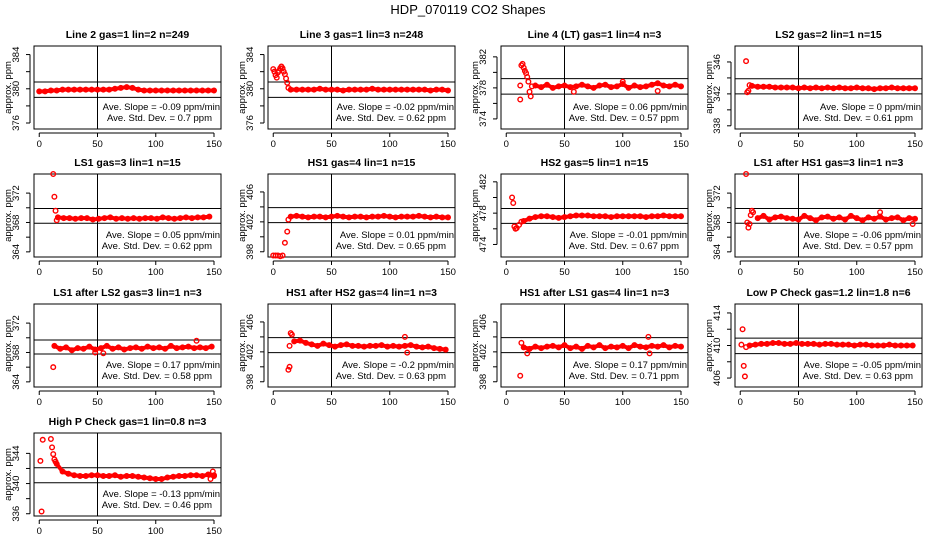 The height and width of the screenshot is (540, 936). Describe the element at coordinates (717, 346) in the screenshot. I see `y-tick-label: 410` at that location.